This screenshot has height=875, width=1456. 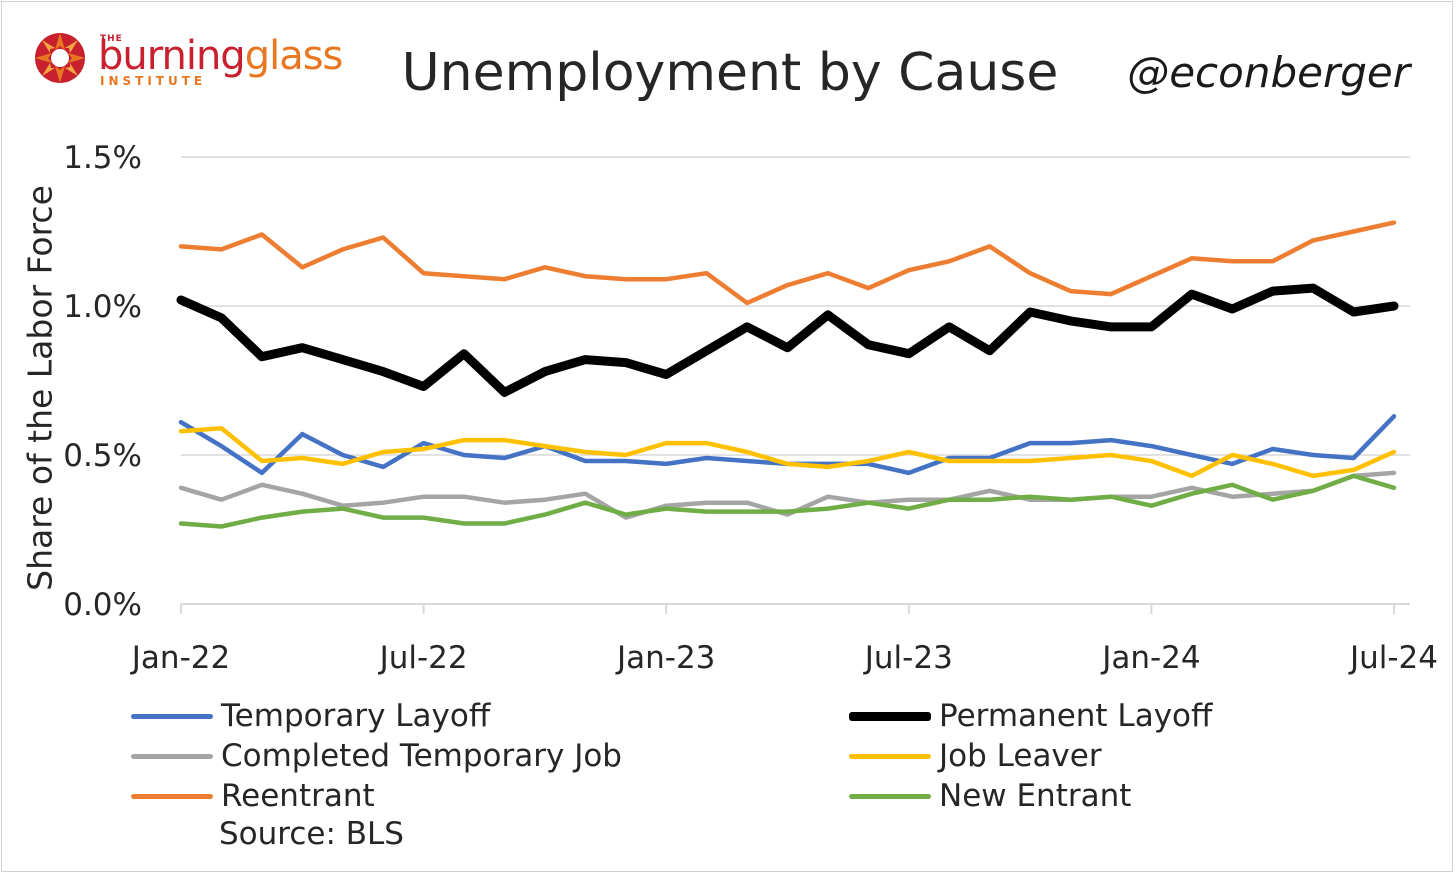 I want to click on x-tick-label: Jan-24, so click(x=1150, y=658).